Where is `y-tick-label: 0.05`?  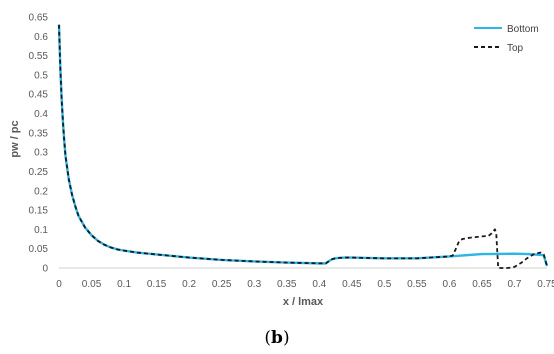
y-tick-label: 0.05 is located at coordinates (39, 249).